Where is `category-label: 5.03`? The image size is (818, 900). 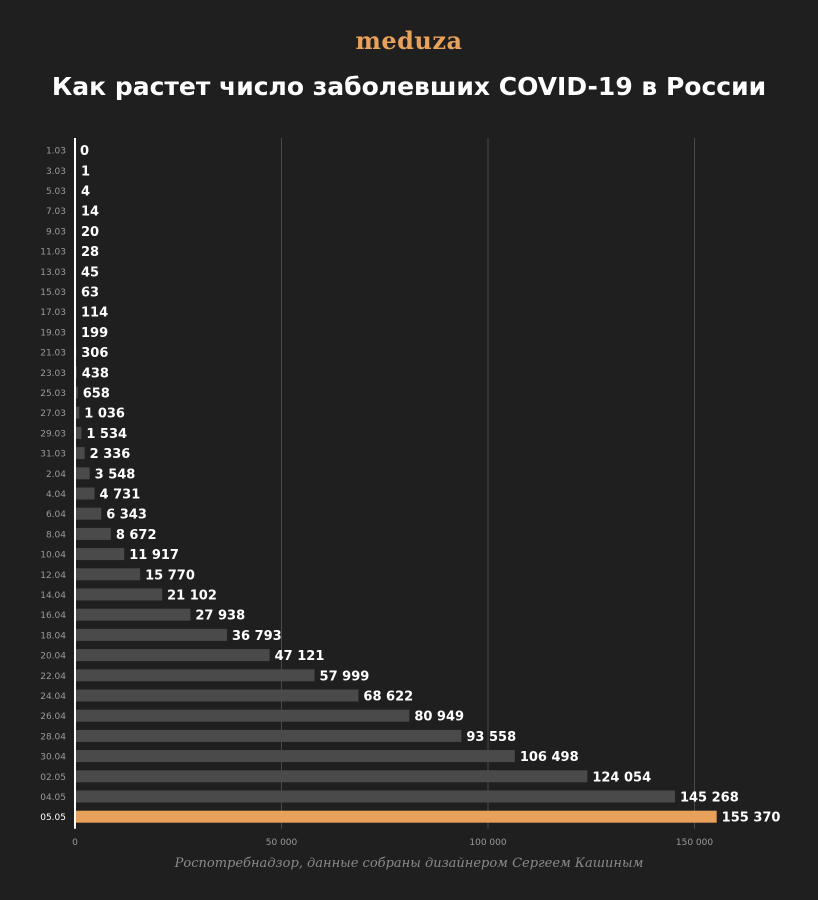 category-label: 5.03 is located at coordinates (56, 192).